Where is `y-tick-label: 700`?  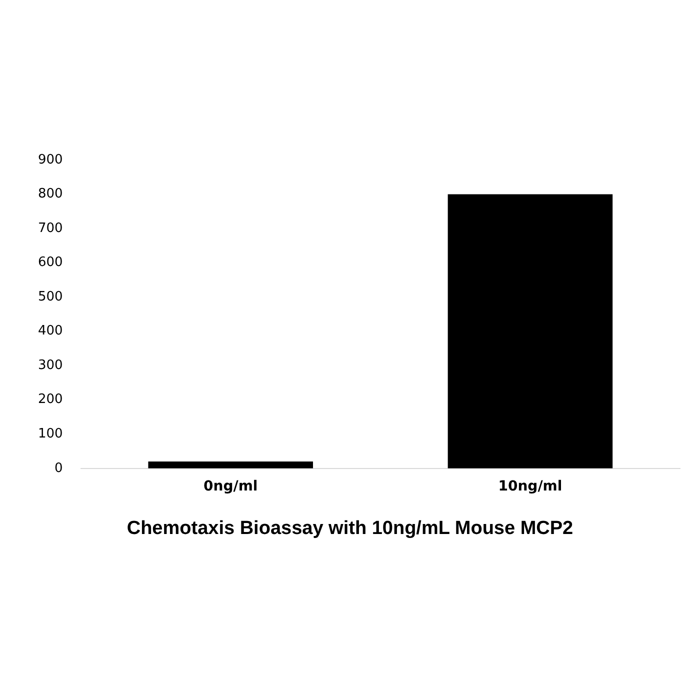 y-tick-label: 700 is located at coordinates (50, 228).